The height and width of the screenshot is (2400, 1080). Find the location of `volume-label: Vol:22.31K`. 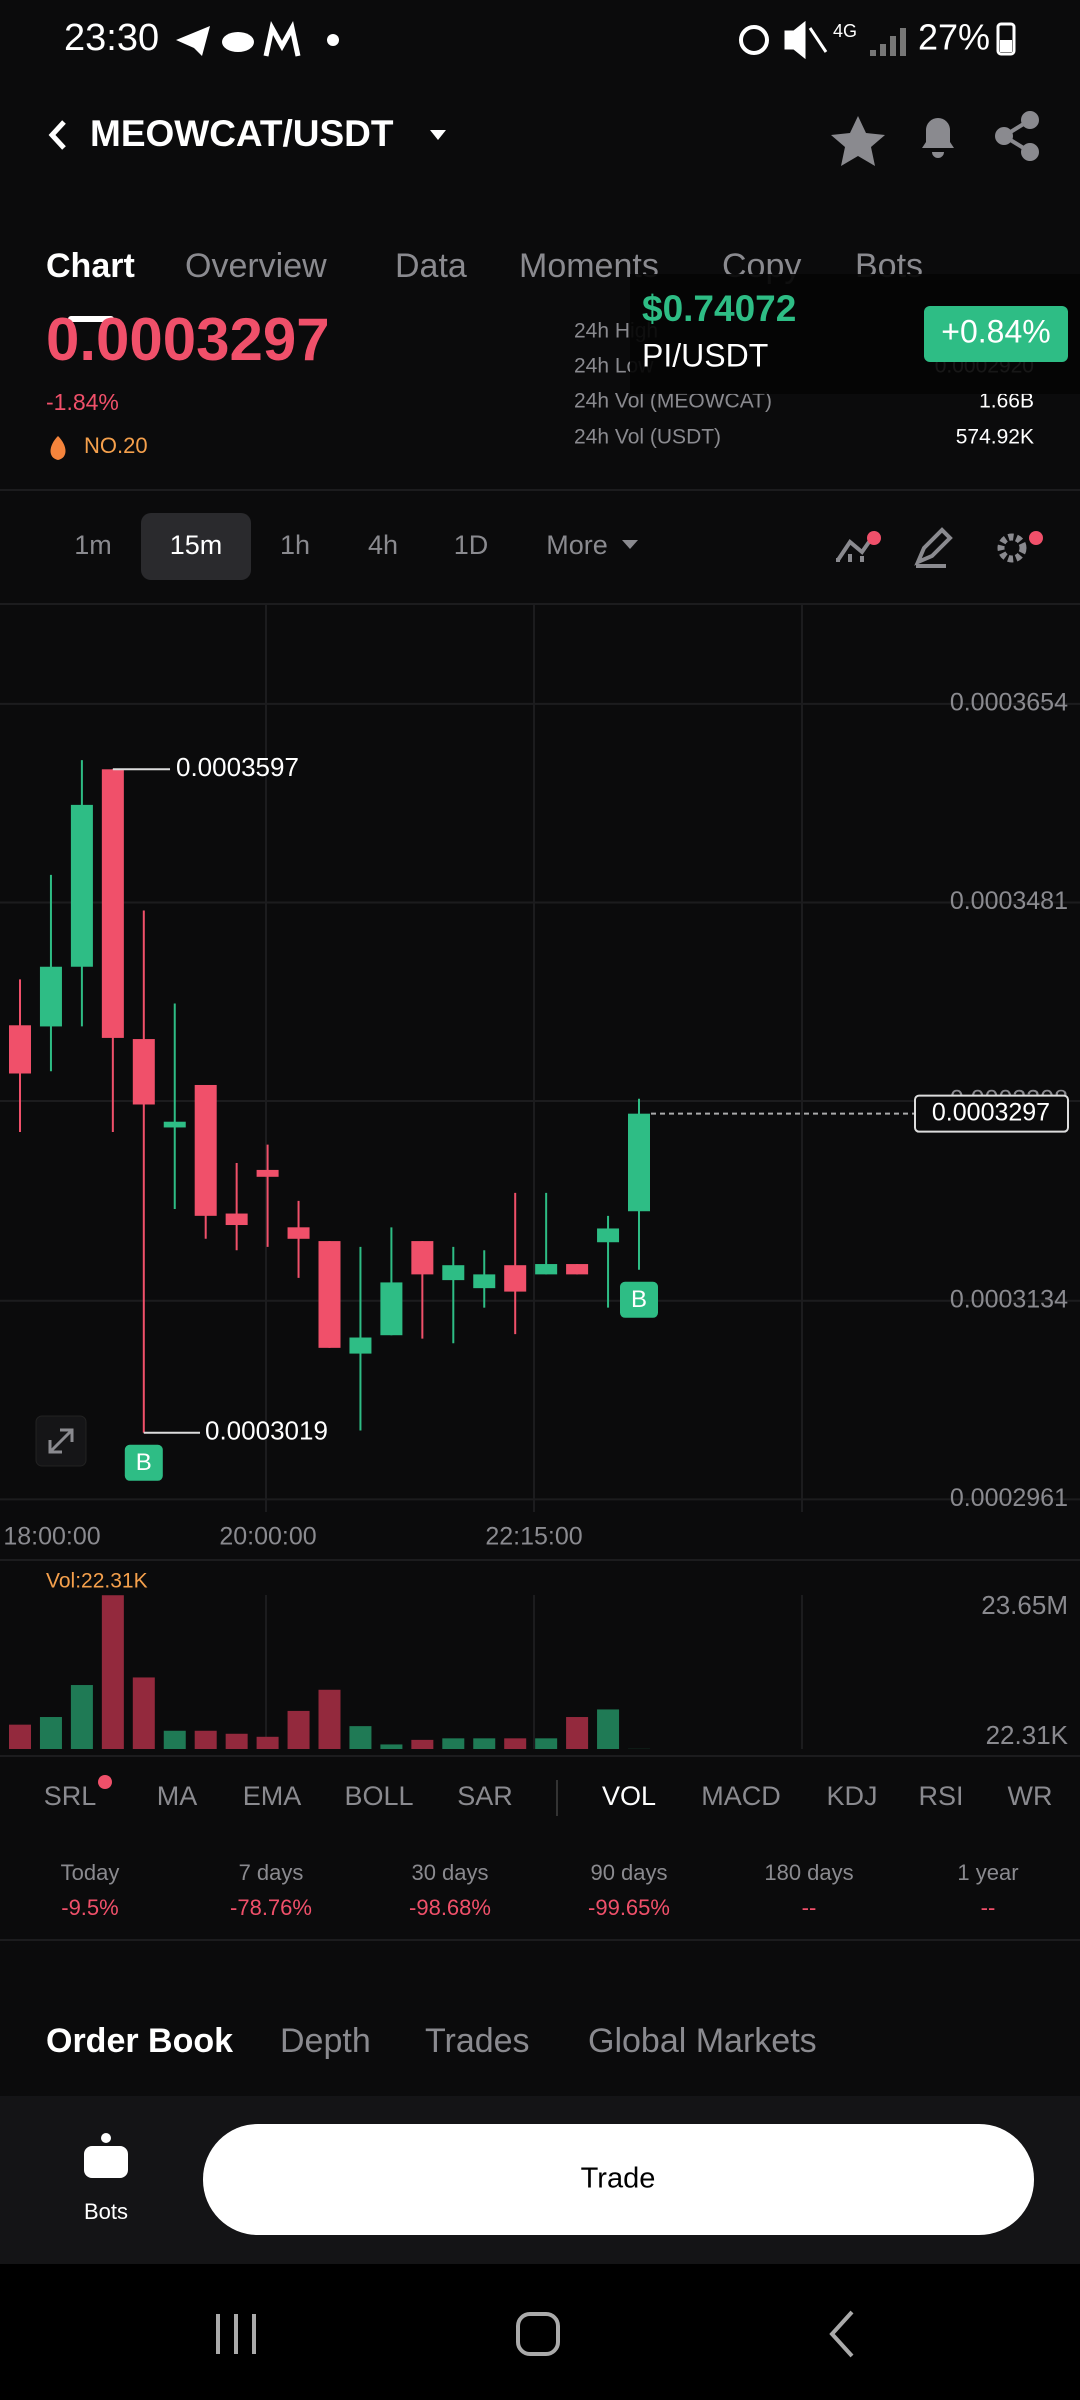

volume-label: Vol:22.31K is located at coordinates (97, 1581).